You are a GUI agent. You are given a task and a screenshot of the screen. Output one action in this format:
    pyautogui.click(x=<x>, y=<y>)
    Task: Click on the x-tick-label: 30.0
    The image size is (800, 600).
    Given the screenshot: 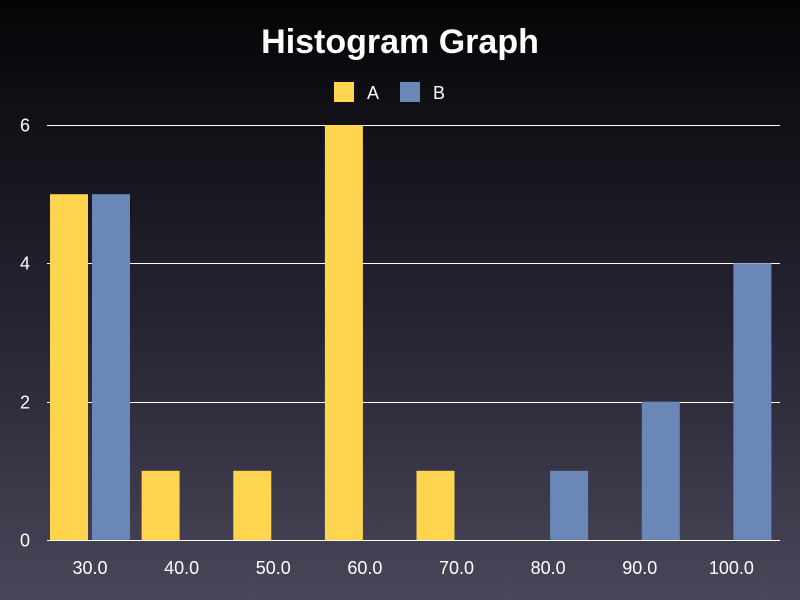 What is the action you would take?
    pyautogui.click(x=89, y=568)
    